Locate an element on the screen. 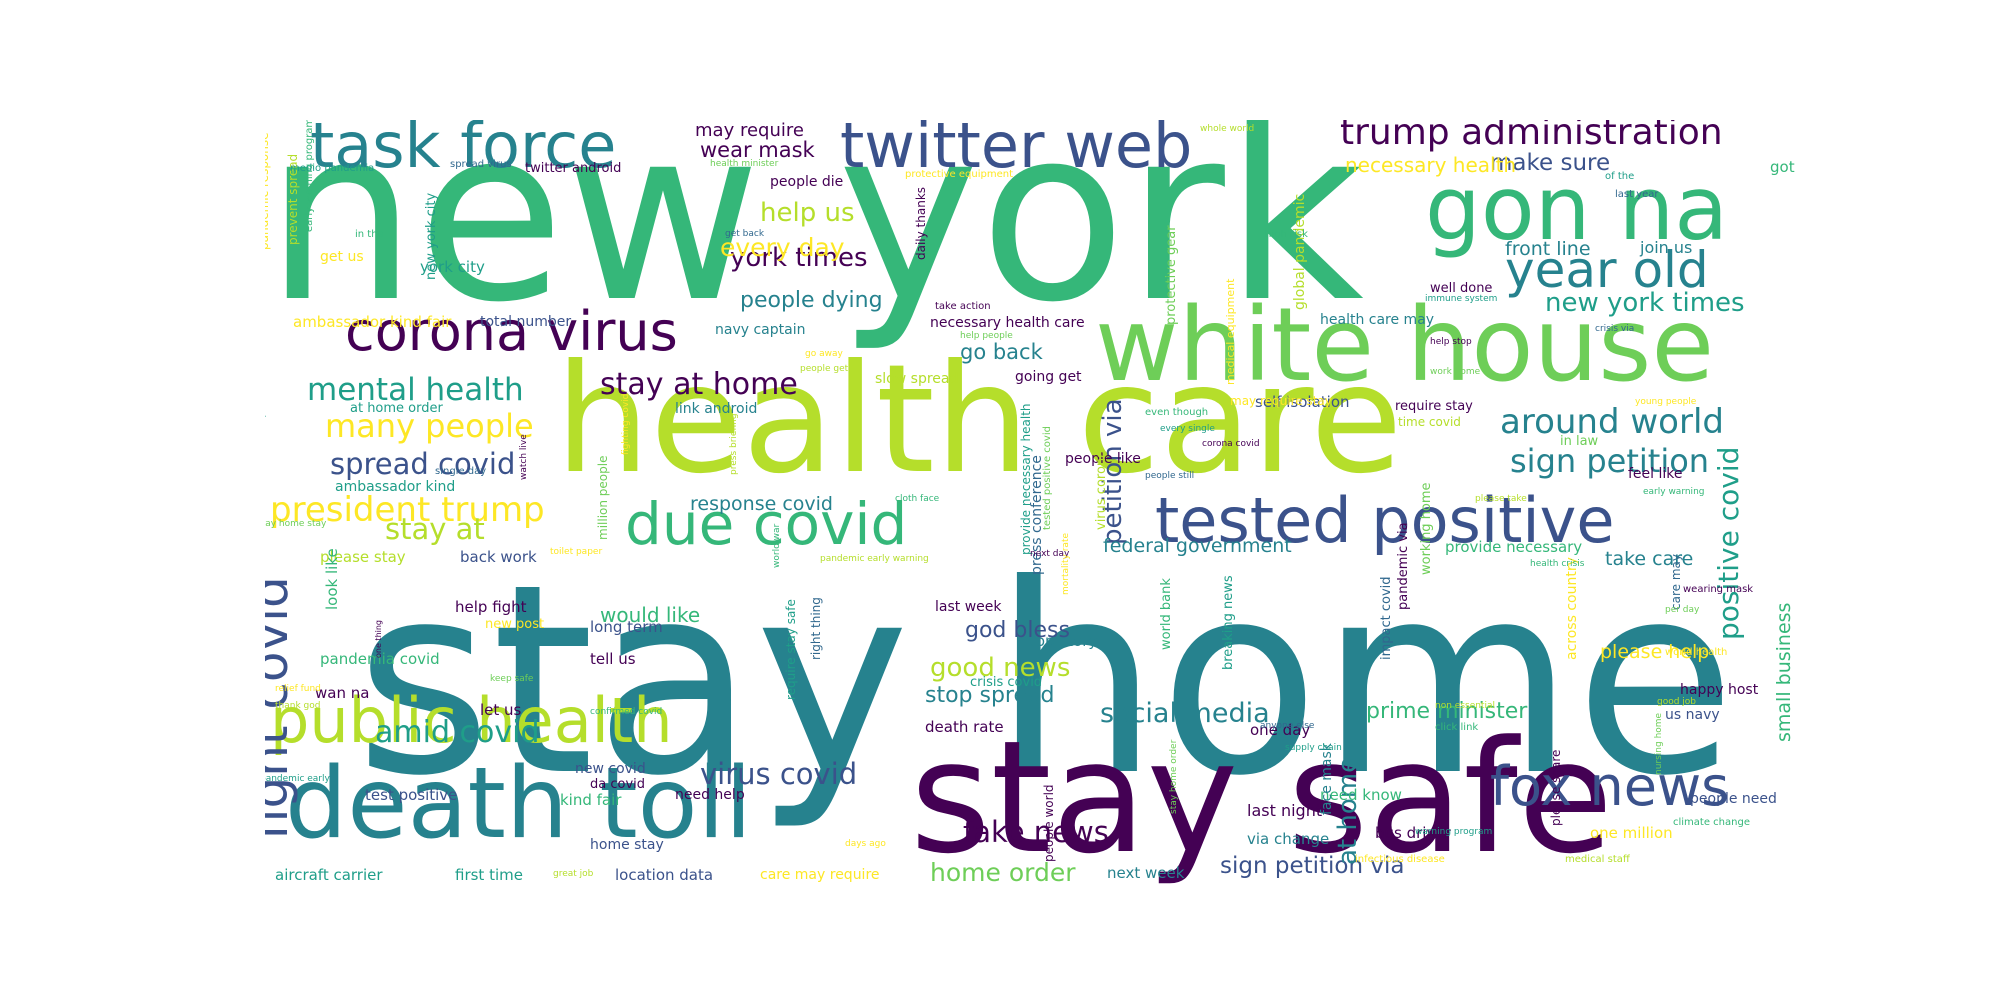 Image resolution: width=2000 pixels, height=1000 pixels. word-spread-virus: spread virus is located at coordinates (481, 164).